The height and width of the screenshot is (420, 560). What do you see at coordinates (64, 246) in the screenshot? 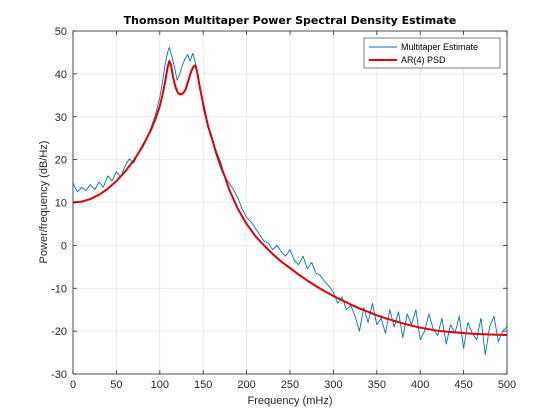
I see `y-tick-label: 0` at bounding box center [64, 246].